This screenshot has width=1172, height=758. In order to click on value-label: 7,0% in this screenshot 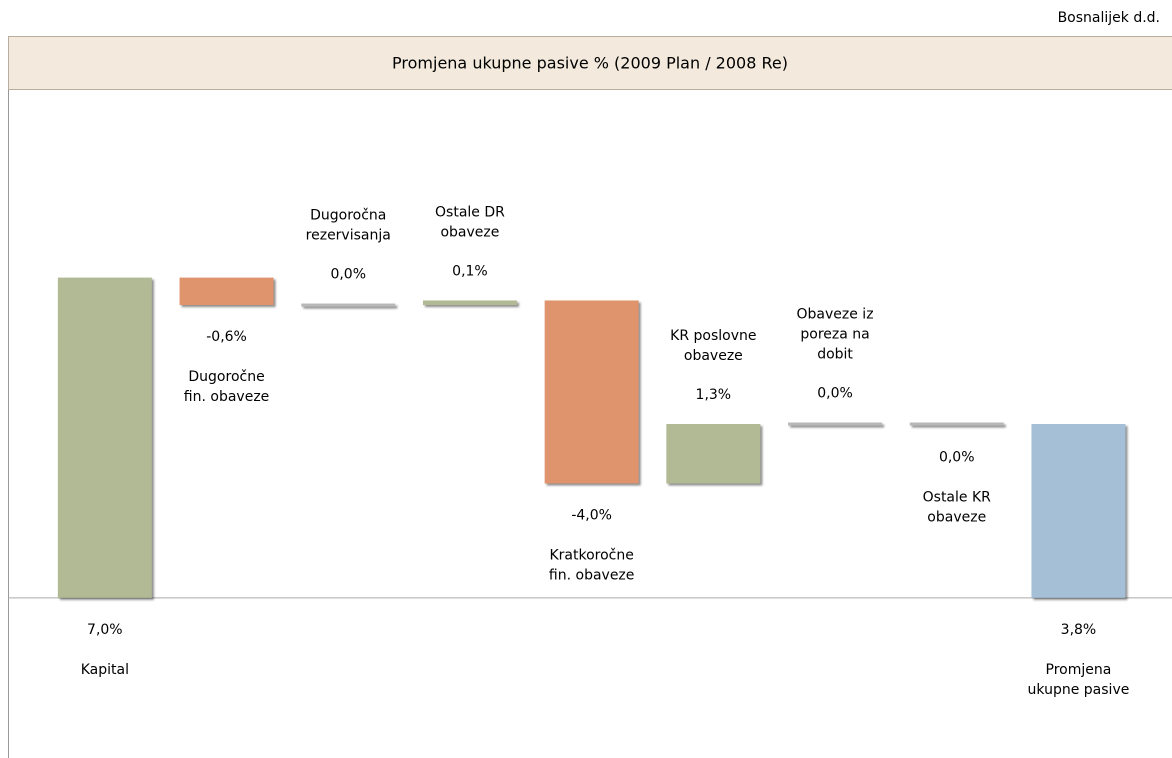, I will do `click(105, 630)`.